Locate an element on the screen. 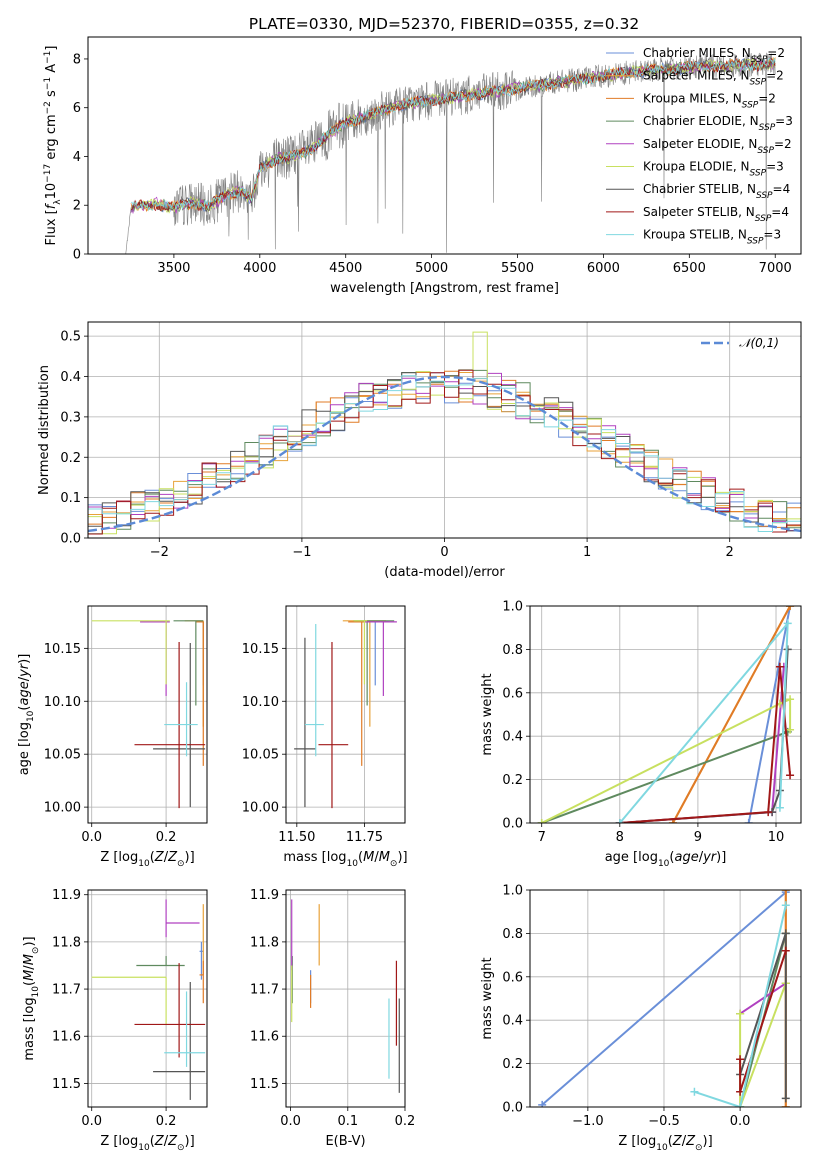  plot-area-mass_vs_ebv is located at coordinates (345, 996).